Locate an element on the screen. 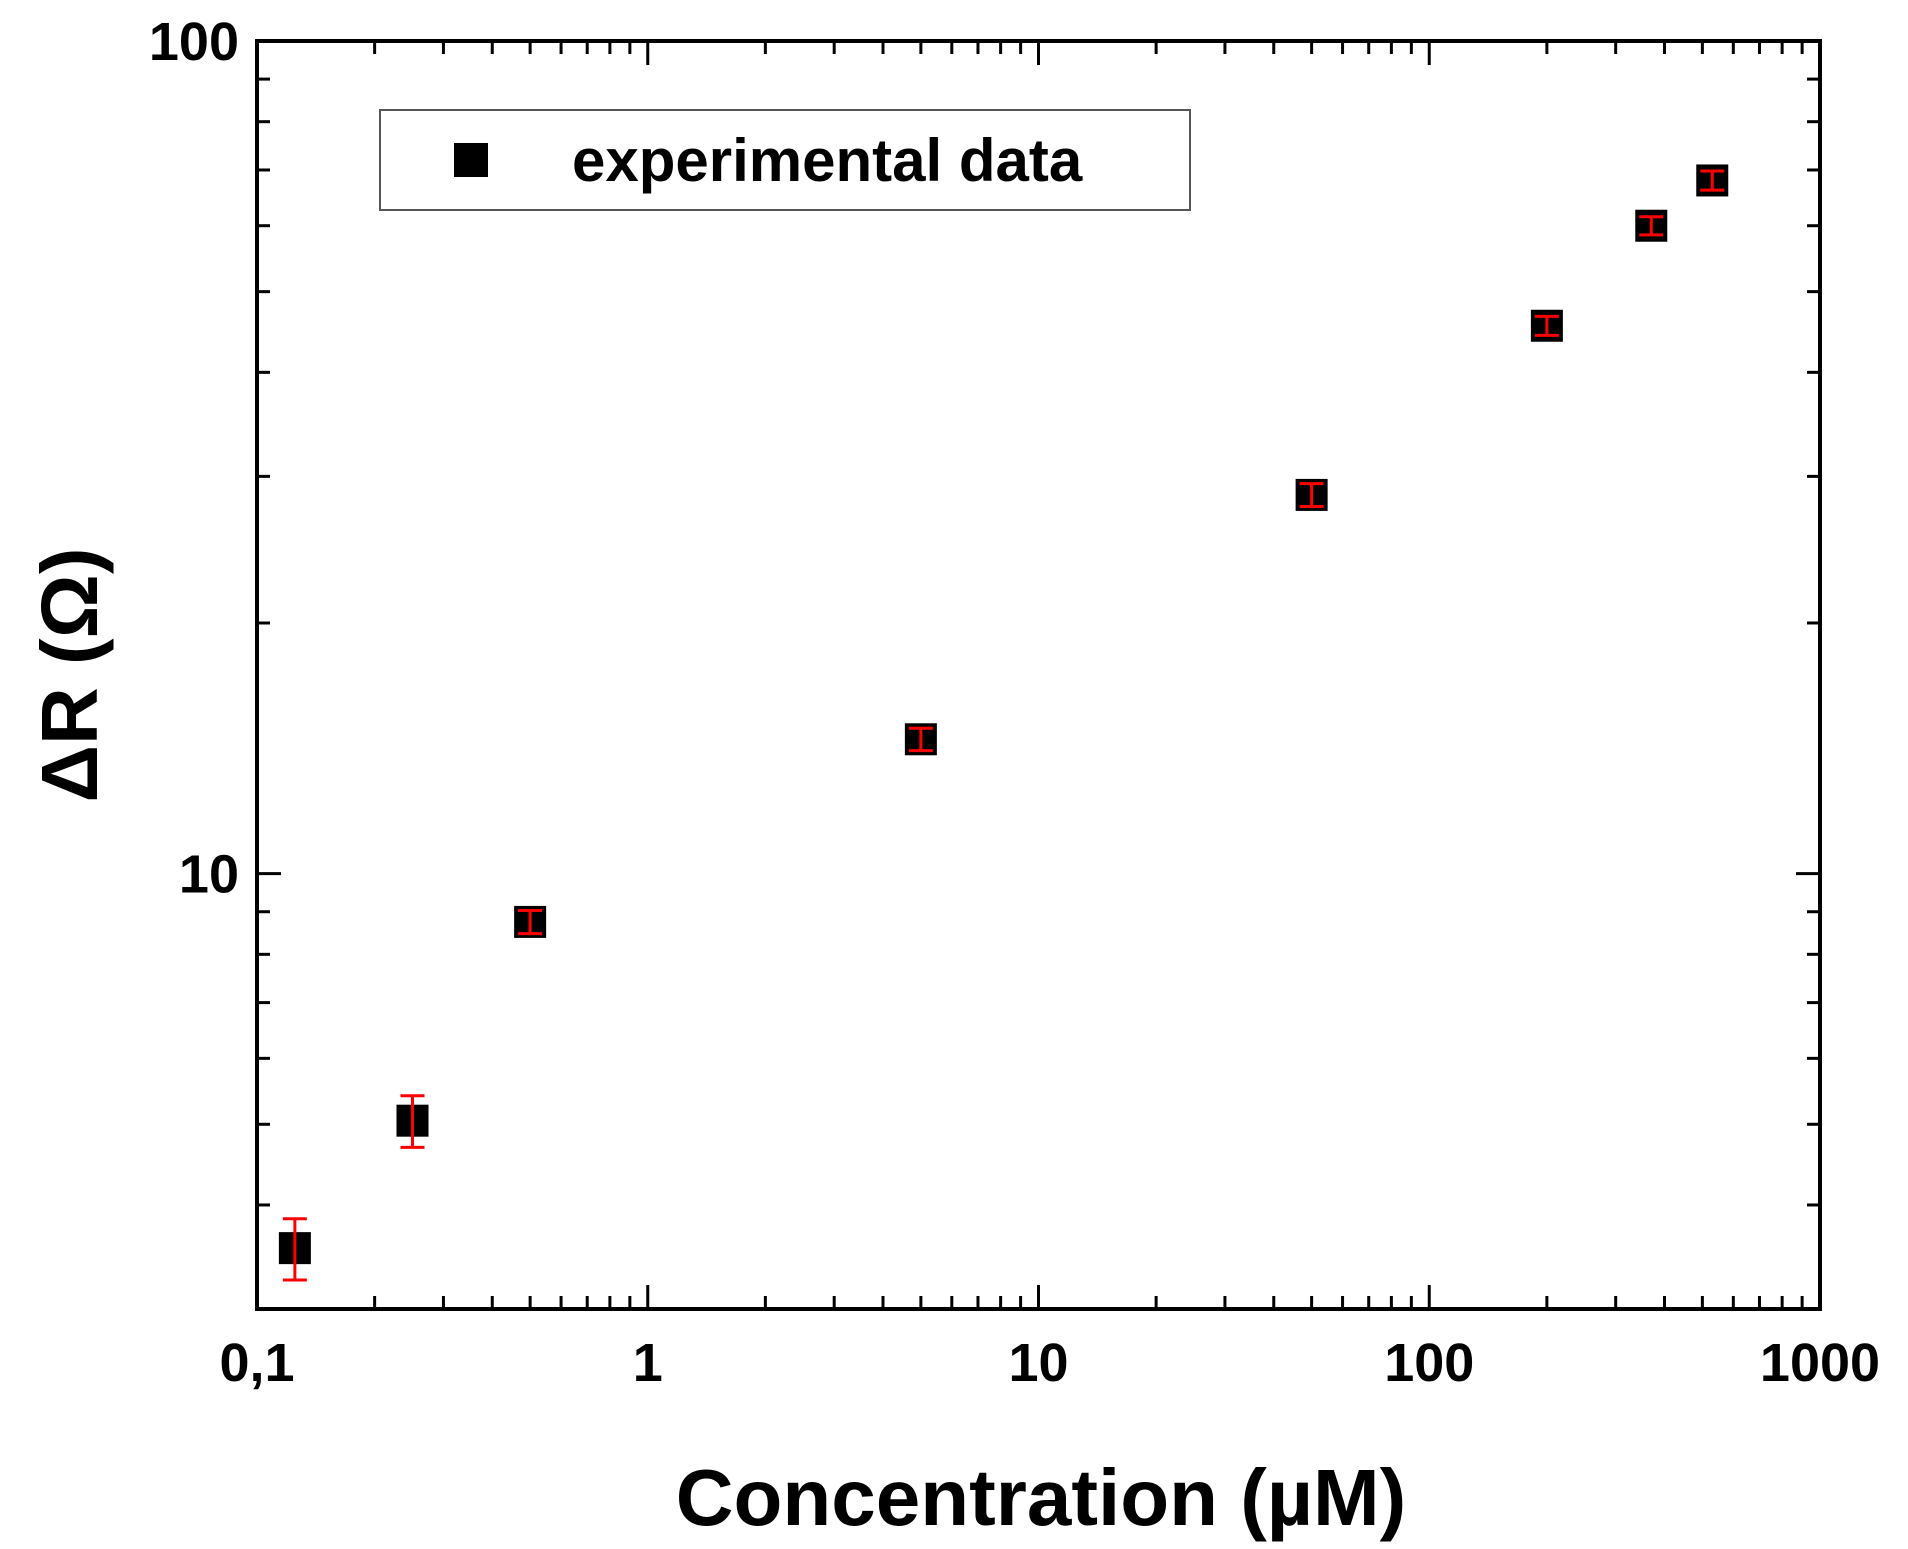  x-axis-title: Concentration (µM) is located at coordinates (1041, 1497).